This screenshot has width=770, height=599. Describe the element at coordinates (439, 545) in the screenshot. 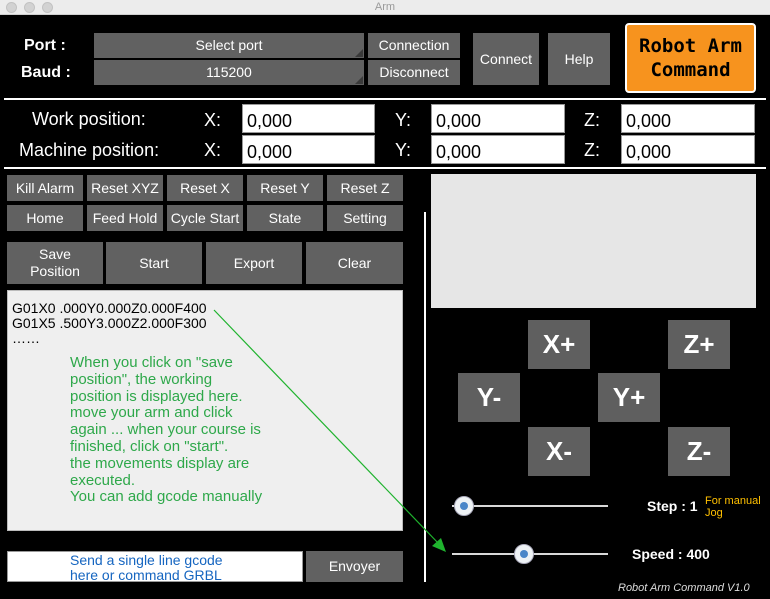

I see `arrow-head` at that location.